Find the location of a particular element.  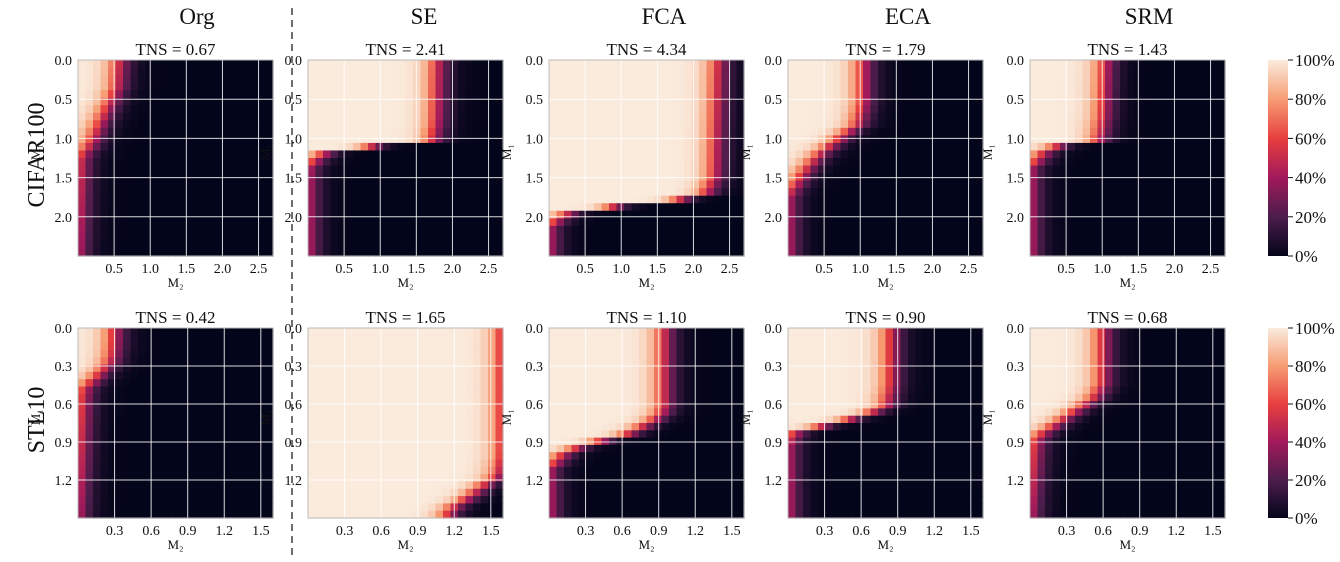

x-tick-label: 1.5 is located at coordinates (1139, 269).